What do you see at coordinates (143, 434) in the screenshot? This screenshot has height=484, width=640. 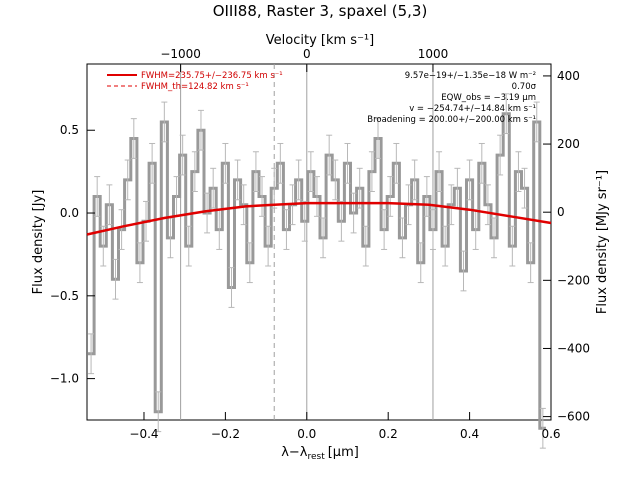 I see `x-tick-label-0: −0.4` at bounding box center [143, 434].